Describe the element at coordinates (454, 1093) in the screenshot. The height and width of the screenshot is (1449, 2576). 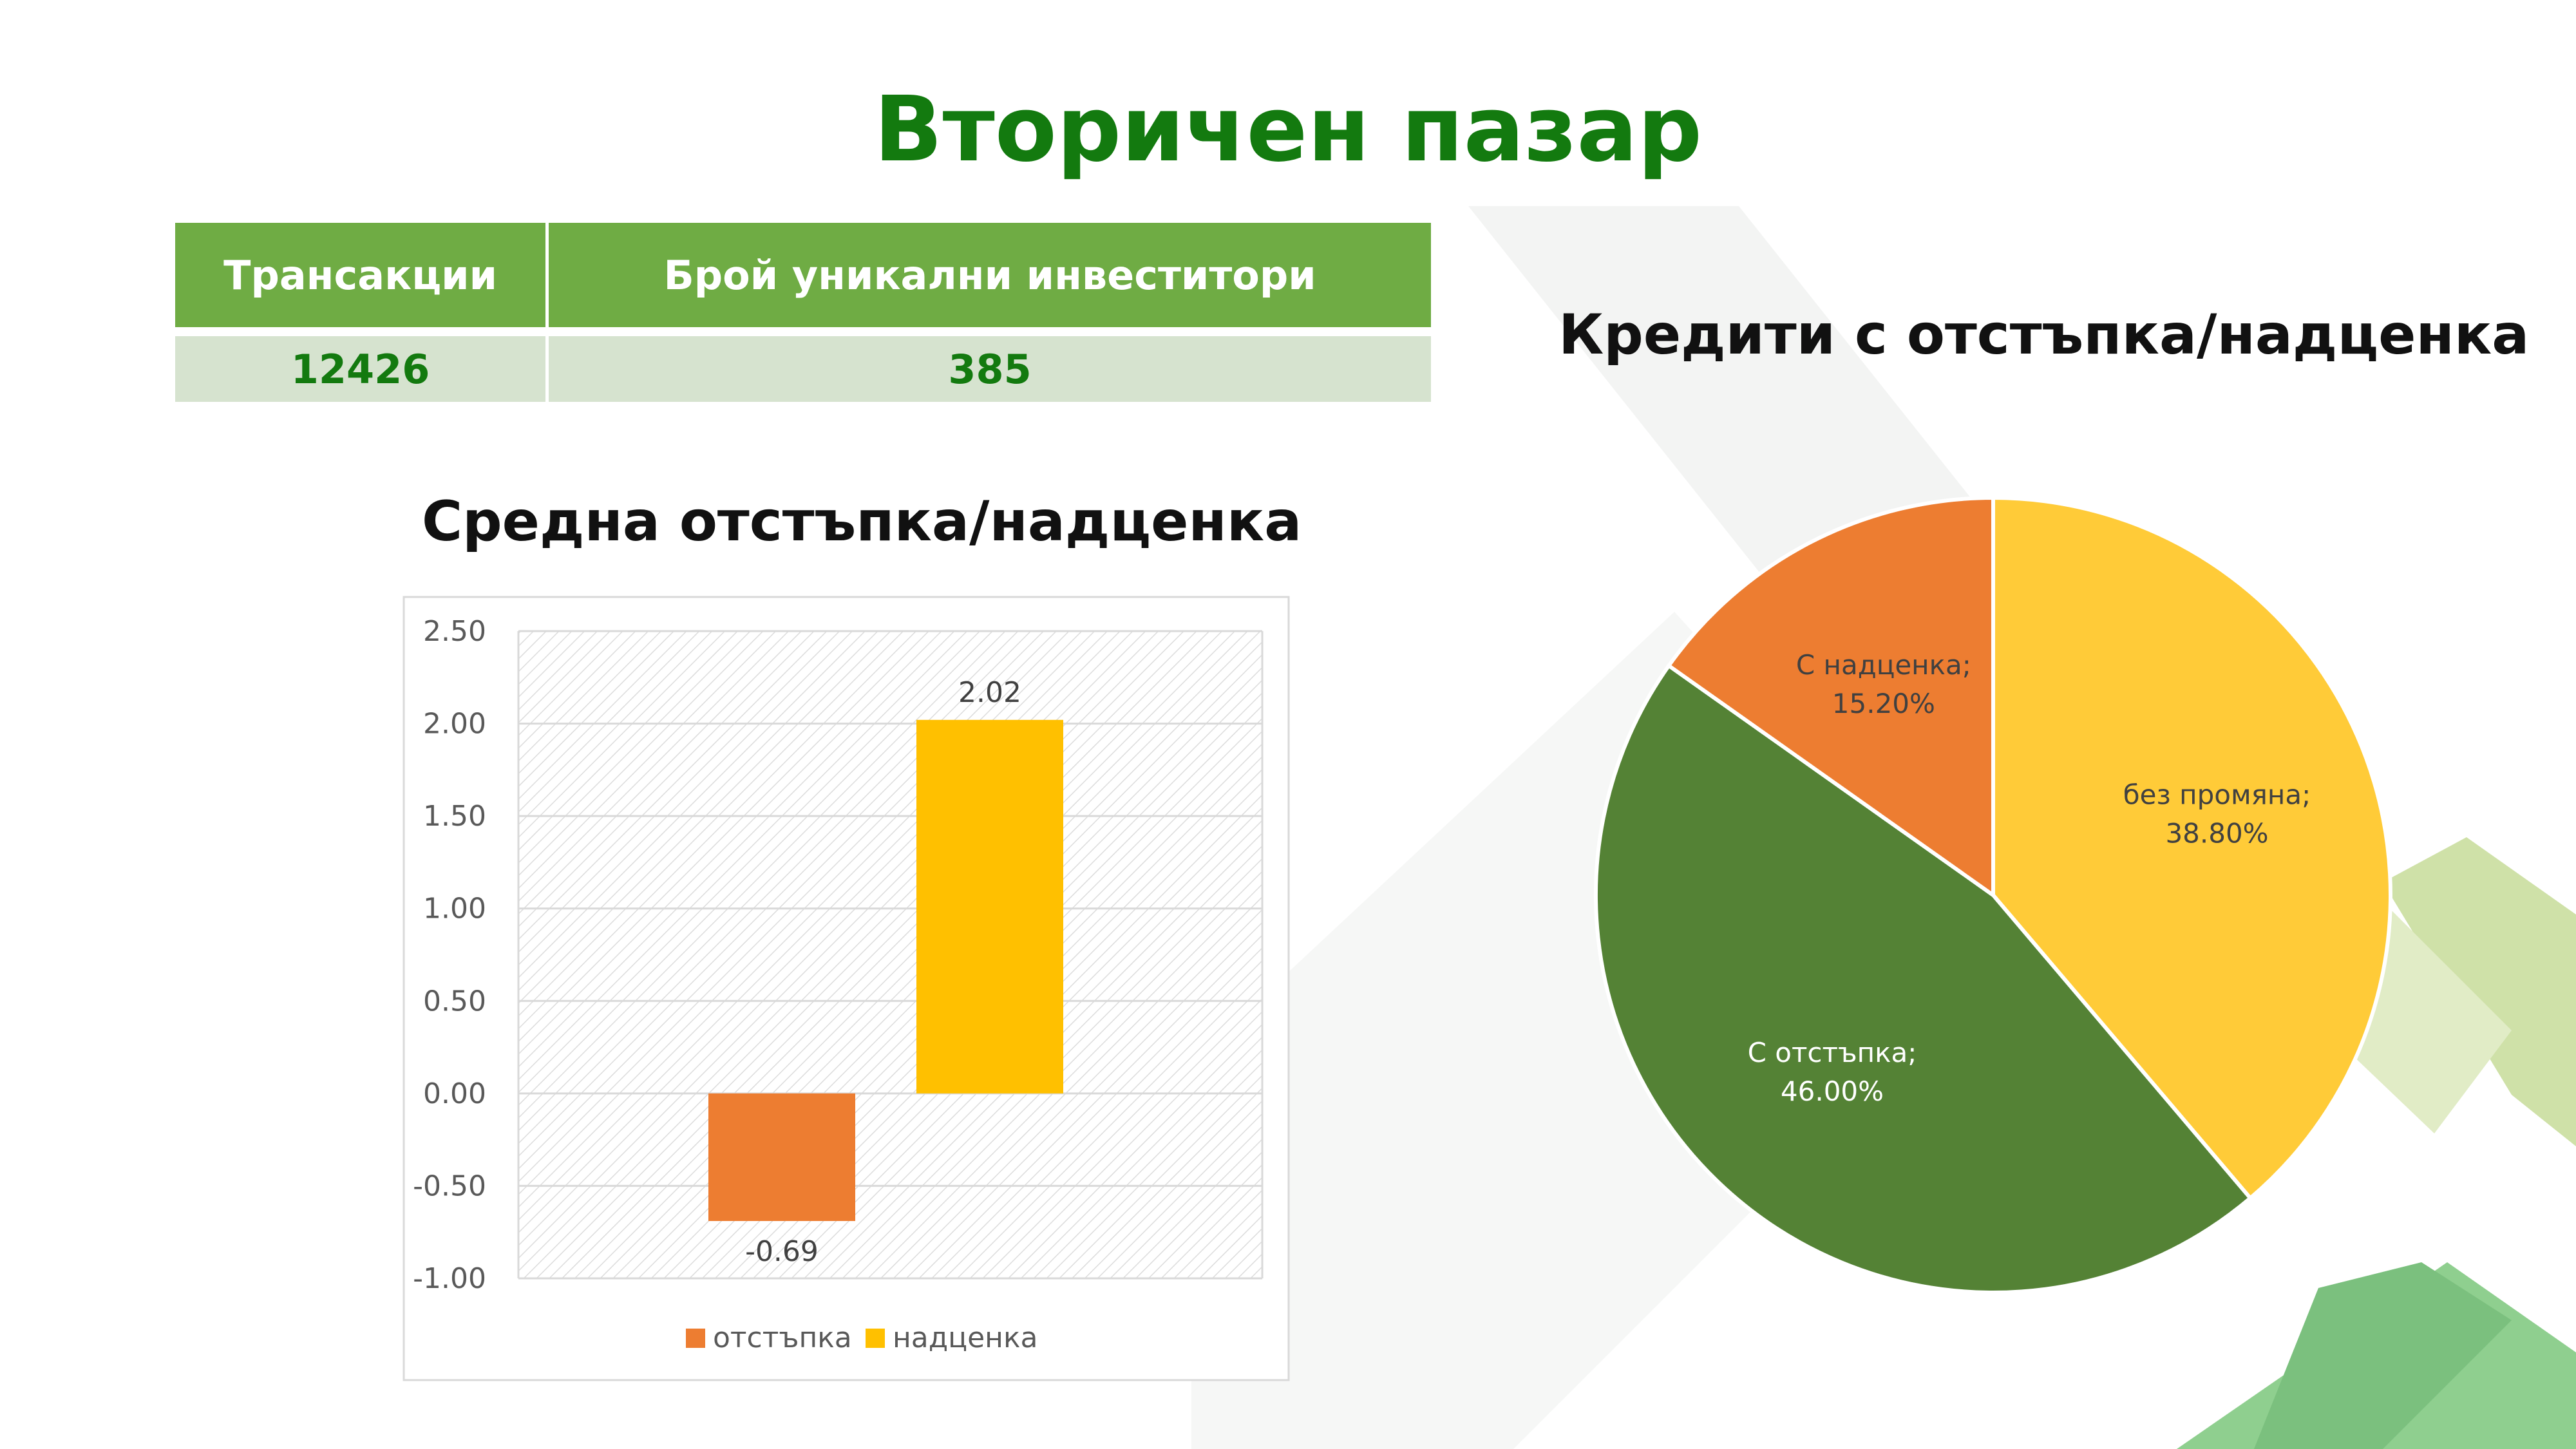
I see `y-tick-label: 0.00` at that location.